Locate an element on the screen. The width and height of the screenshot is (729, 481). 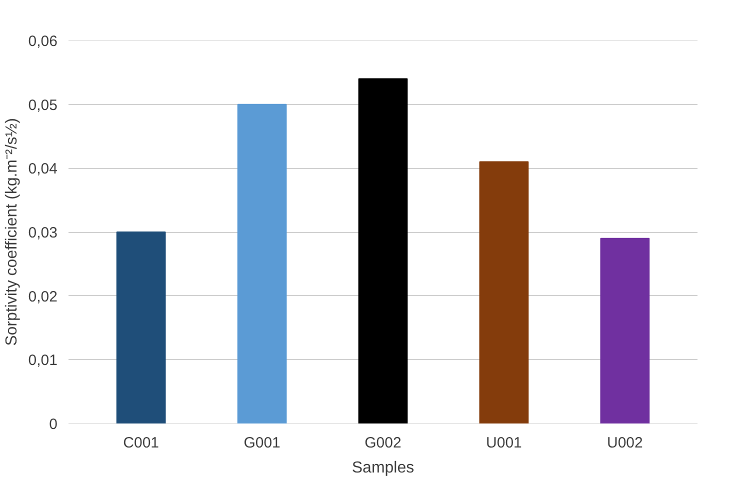
x-tick-label: U001 is located at coordinates (504, 443).